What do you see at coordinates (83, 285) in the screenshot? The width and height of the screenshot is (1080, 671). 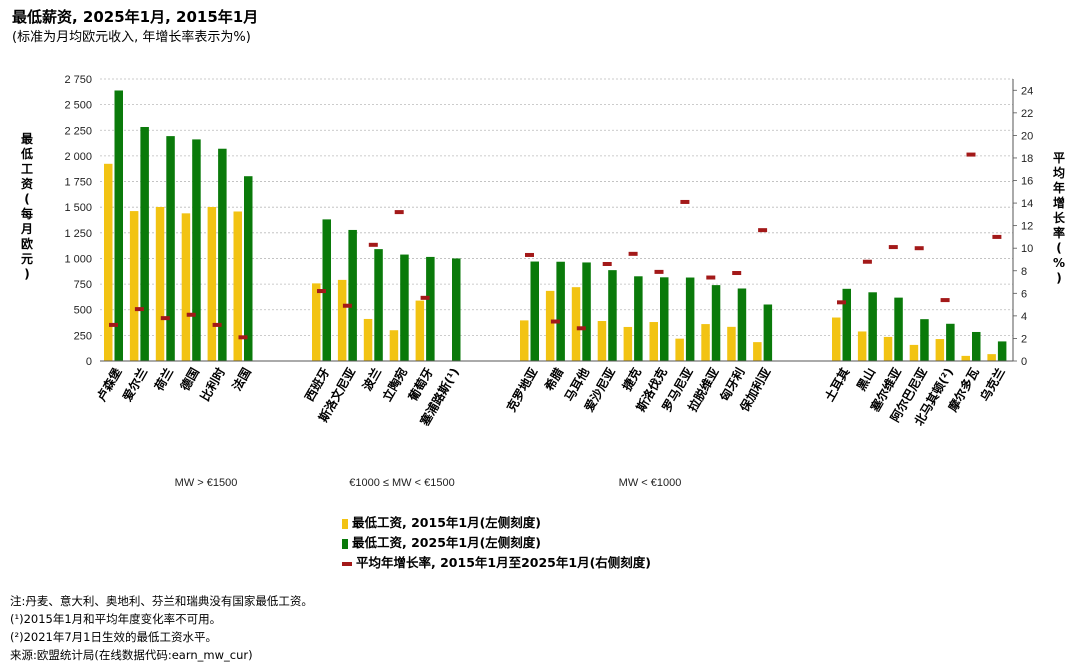 I see `y-tick-label: 750` at bounding box center [83, 285].